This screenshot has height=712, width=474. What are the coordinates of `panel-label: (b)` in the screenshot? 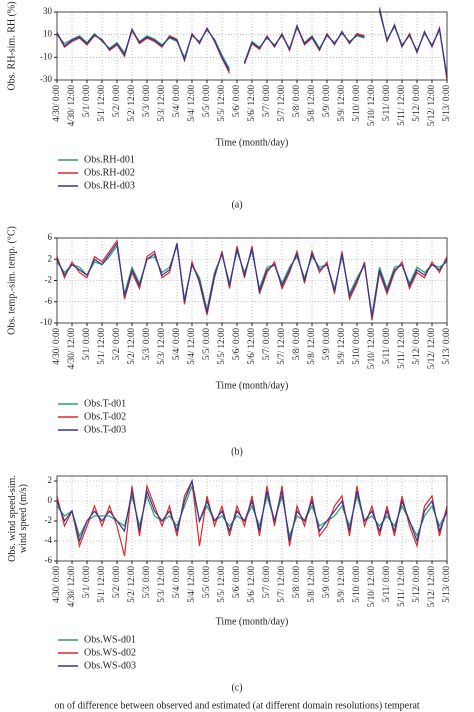 It's located at (237, 451).